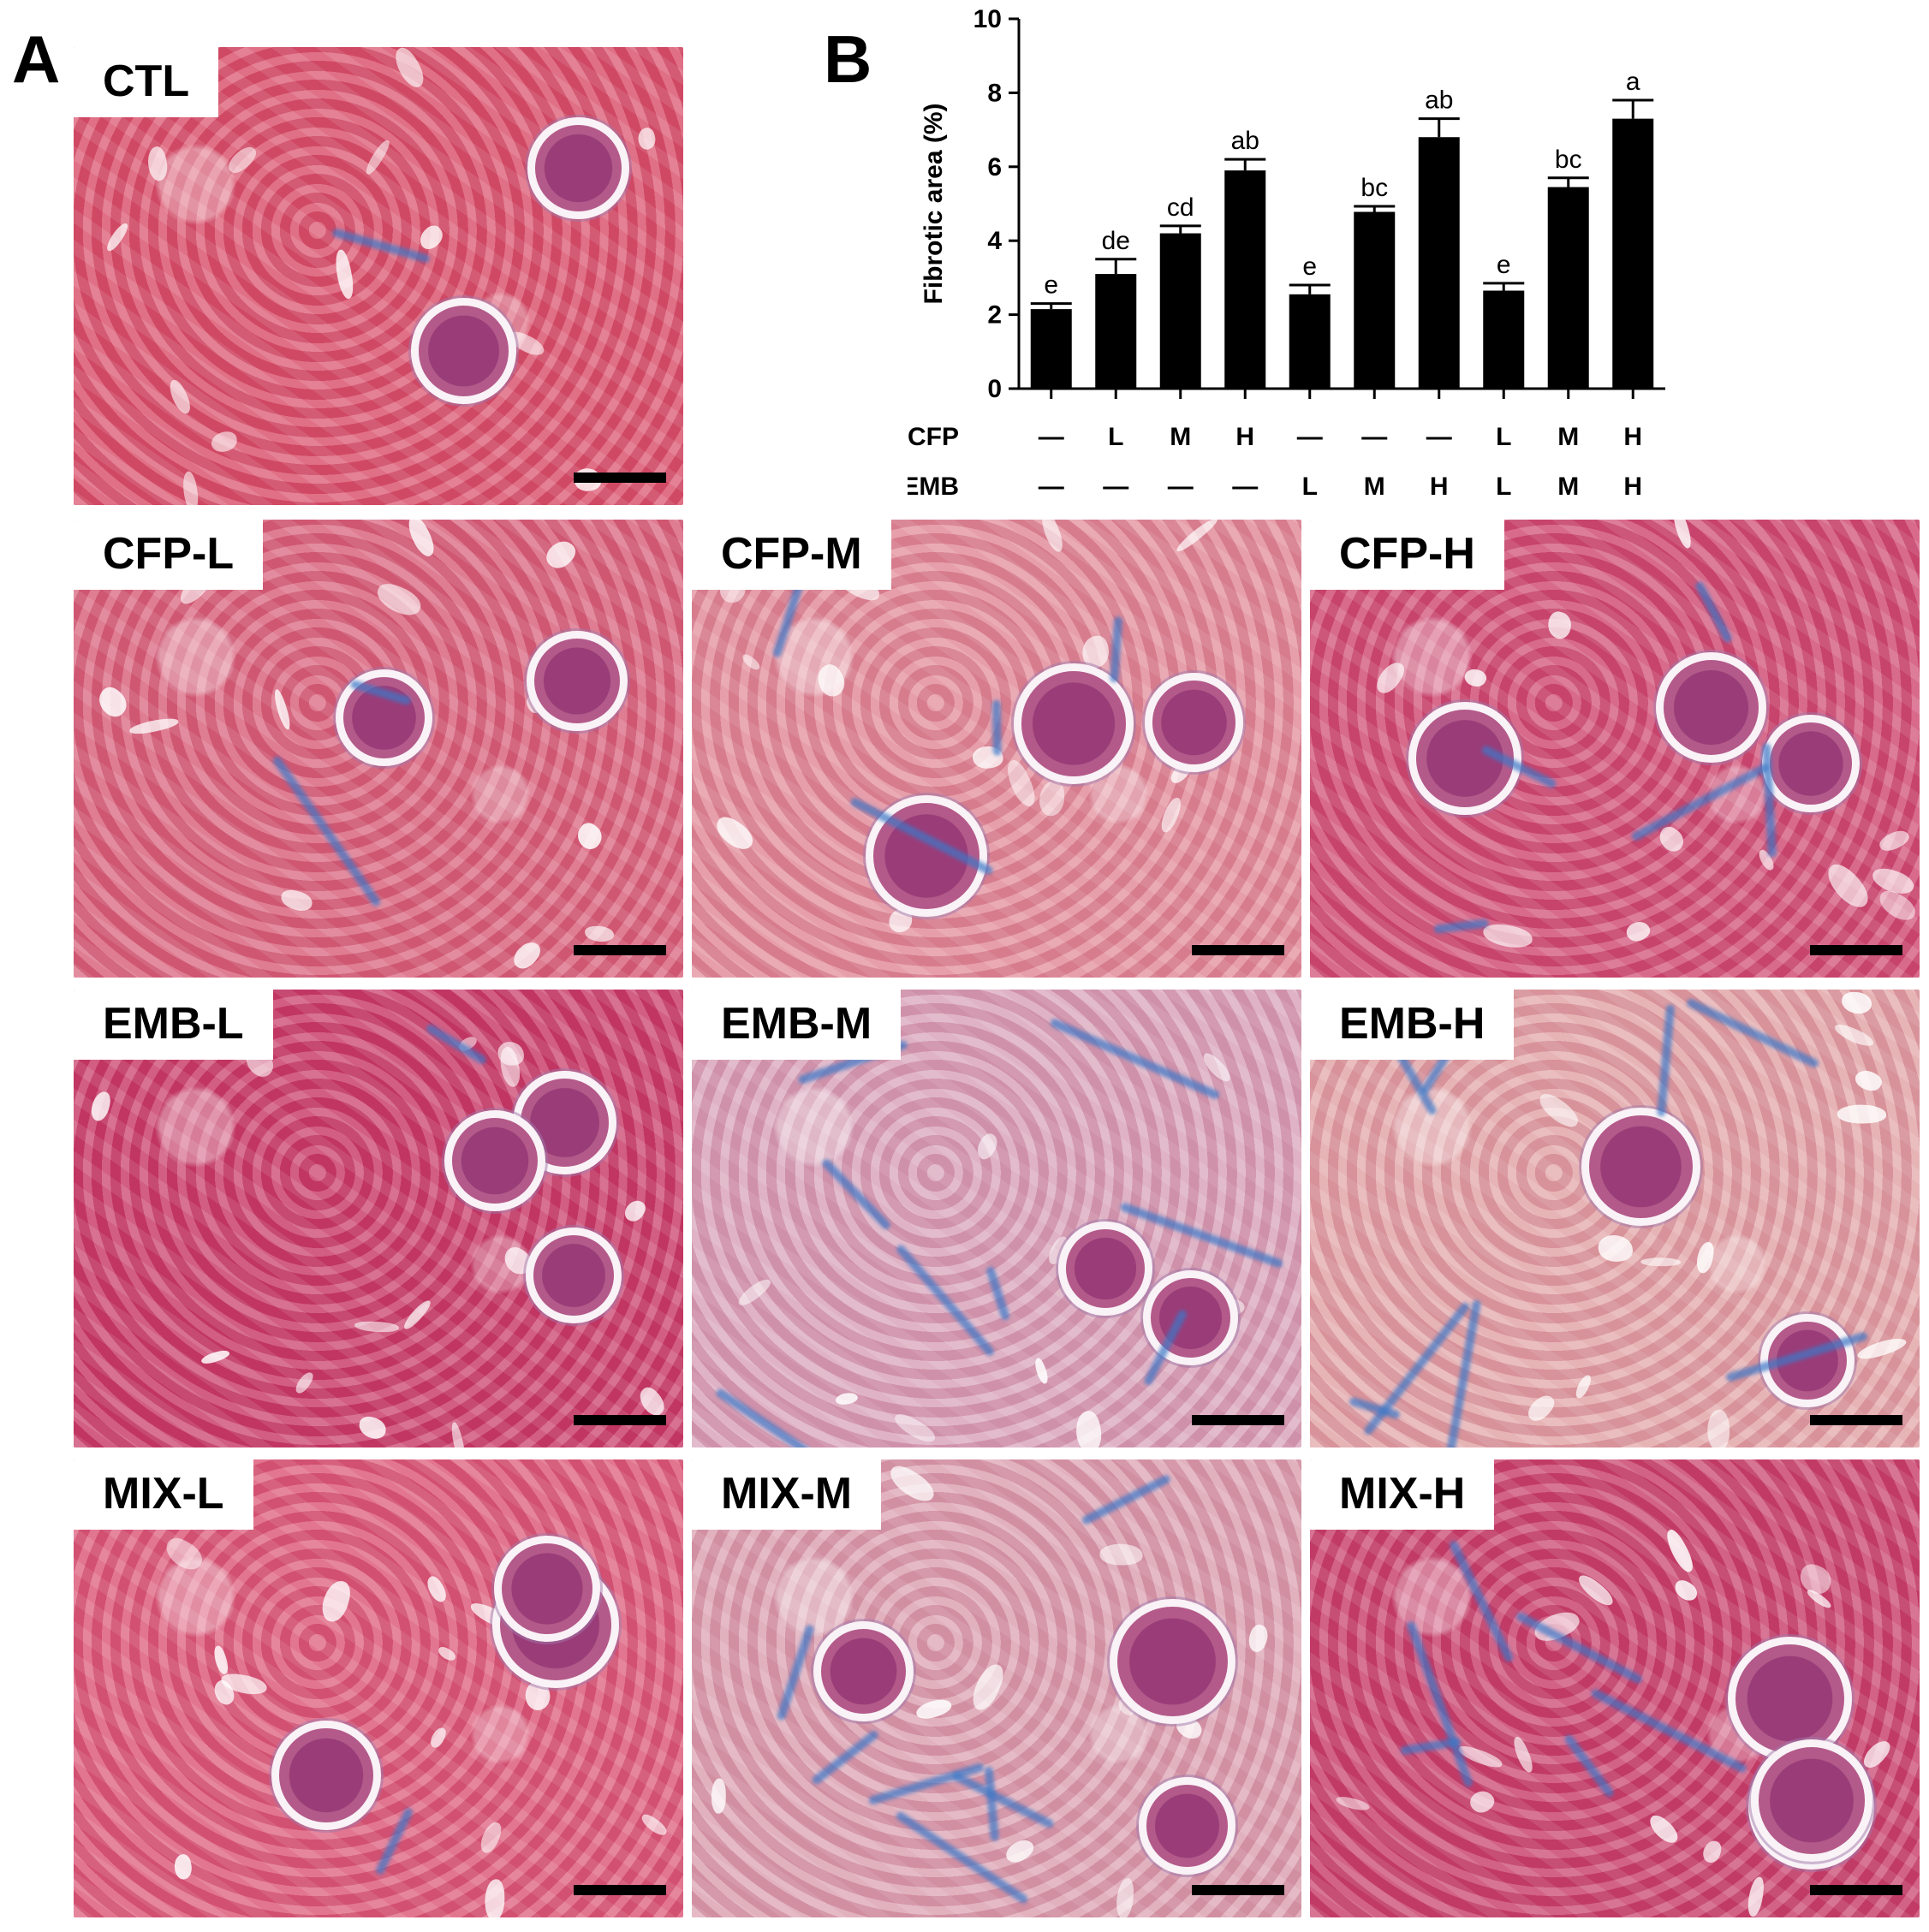  I want to click on significance-letter: cd, so click(1180, 207).